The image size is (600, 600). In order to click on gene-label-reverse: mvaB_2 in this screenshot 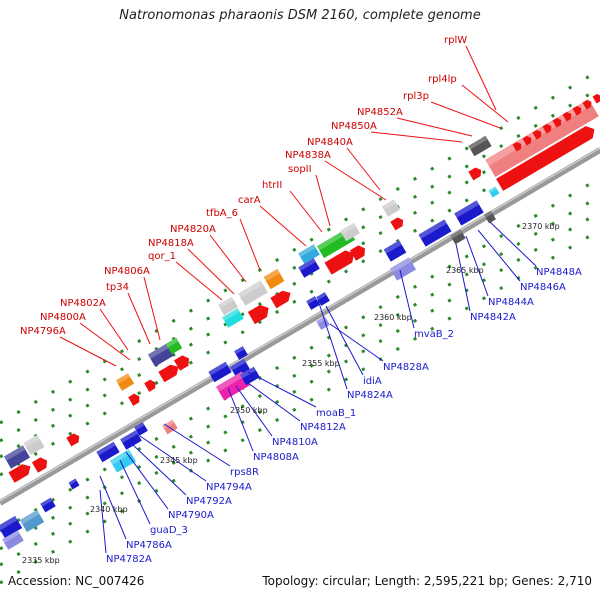, I will do `click(434, 334)`.